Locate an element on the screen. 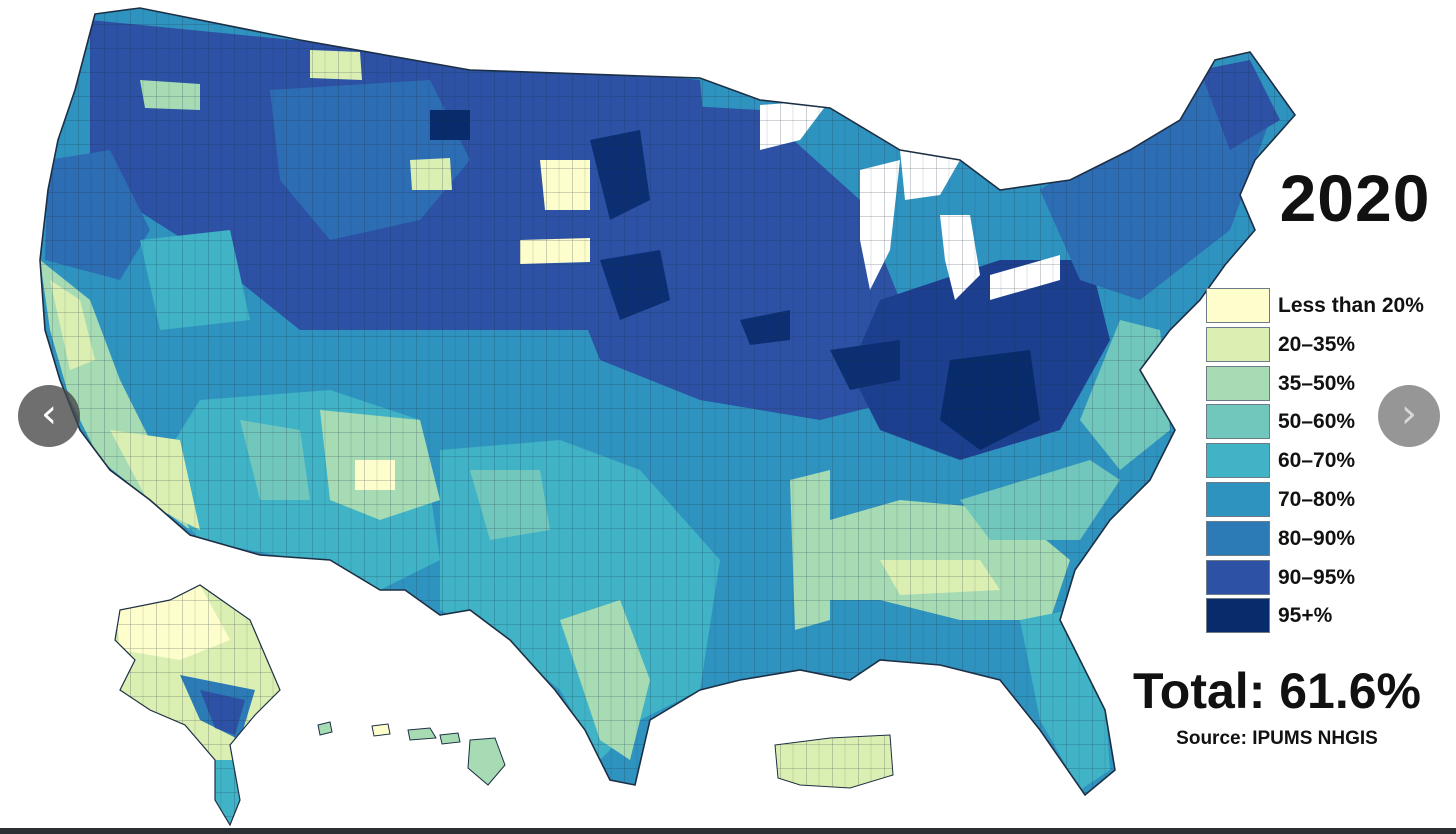 The height and width of the screenshot is (834, 1456). legend-item: 90–95% is located at coordinates (1328, 579).